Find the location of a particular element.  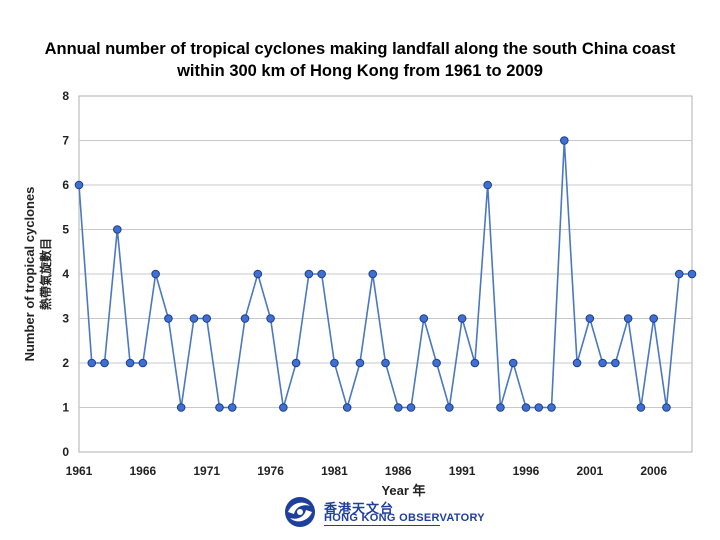

x-tick-label: 1971 is located at coordinates (206, 471).